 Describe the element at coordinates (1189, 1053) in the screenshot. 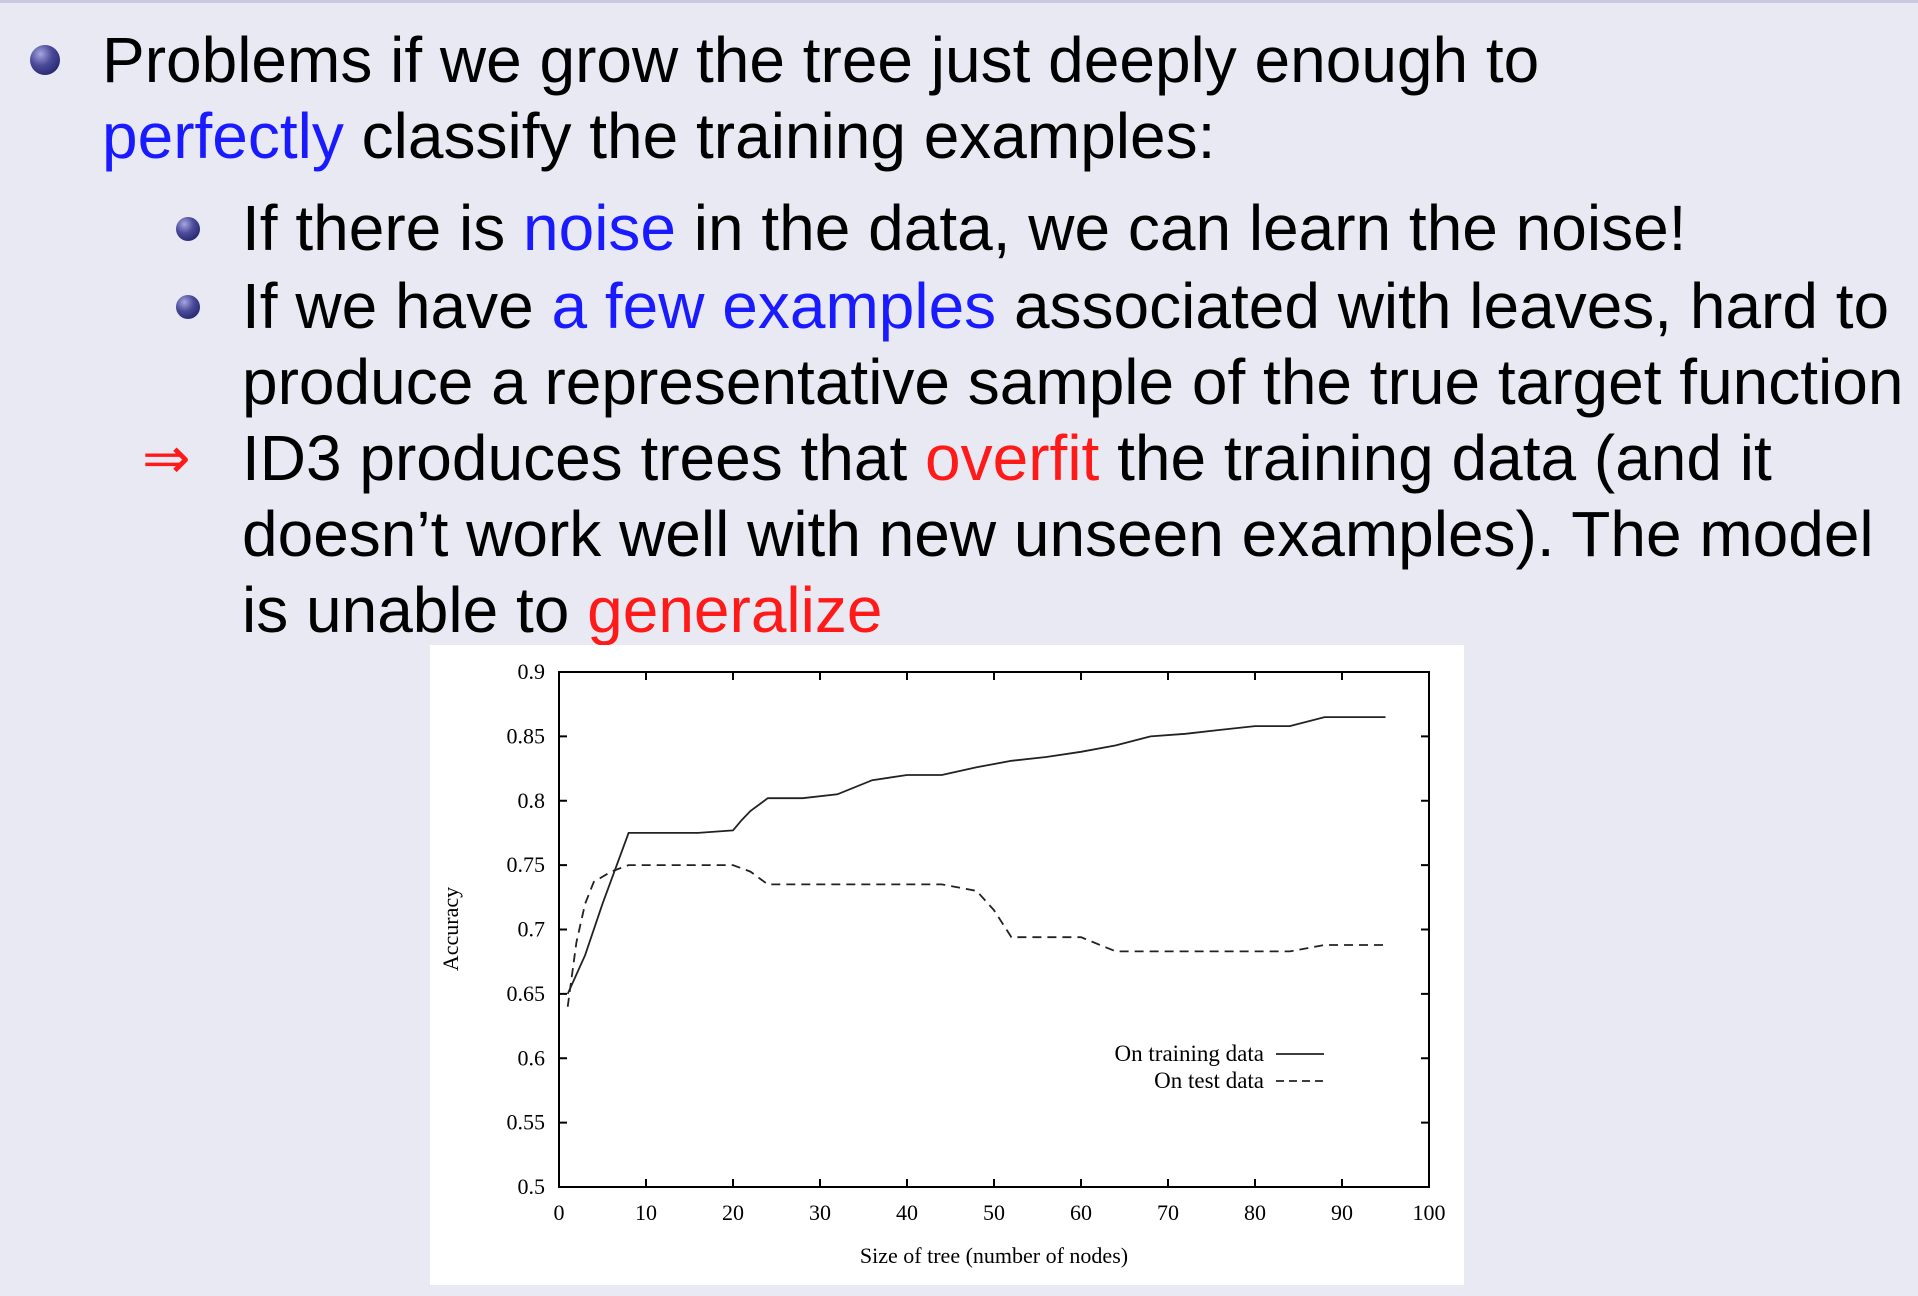

I see `legend-label: On training data` at that location.